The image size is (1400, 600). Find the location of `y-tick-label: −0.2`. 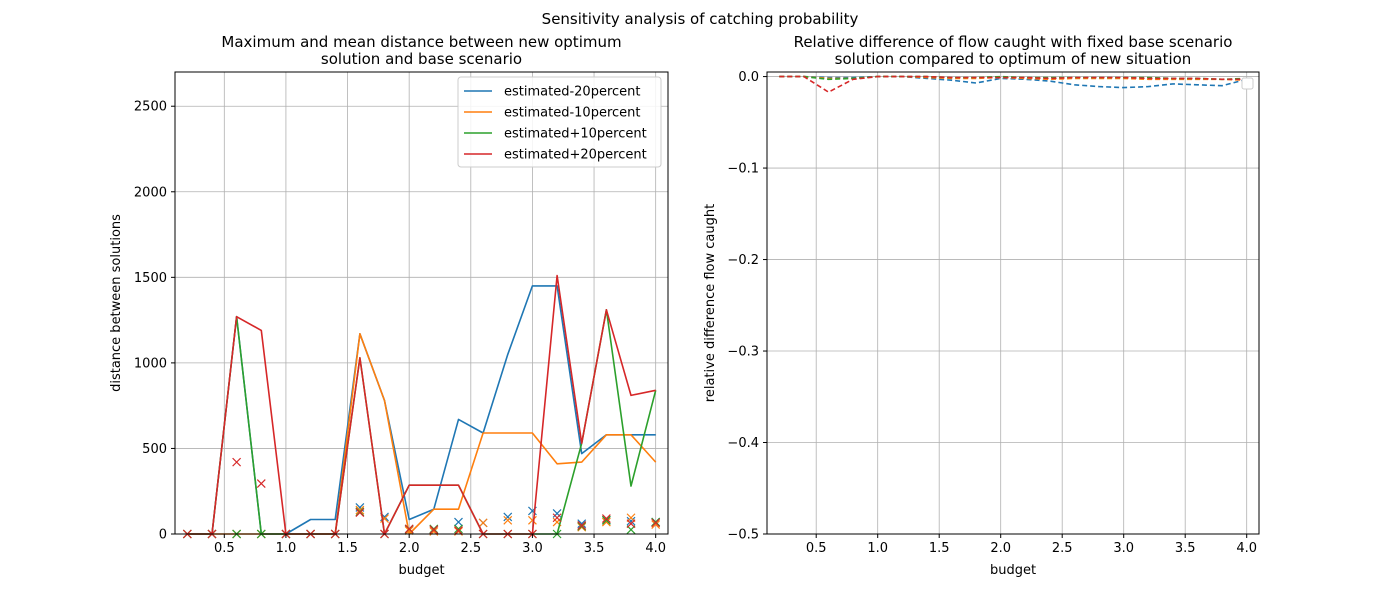

y-tick-label: −0.2 is located at coordinates (743, 260).